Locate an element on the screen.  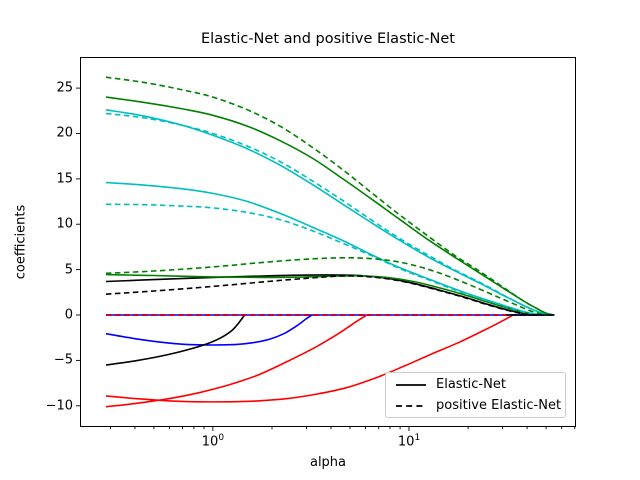
chart-title: Elastic-Net and positive Elastic-Net is located at coordinates (328, 39).